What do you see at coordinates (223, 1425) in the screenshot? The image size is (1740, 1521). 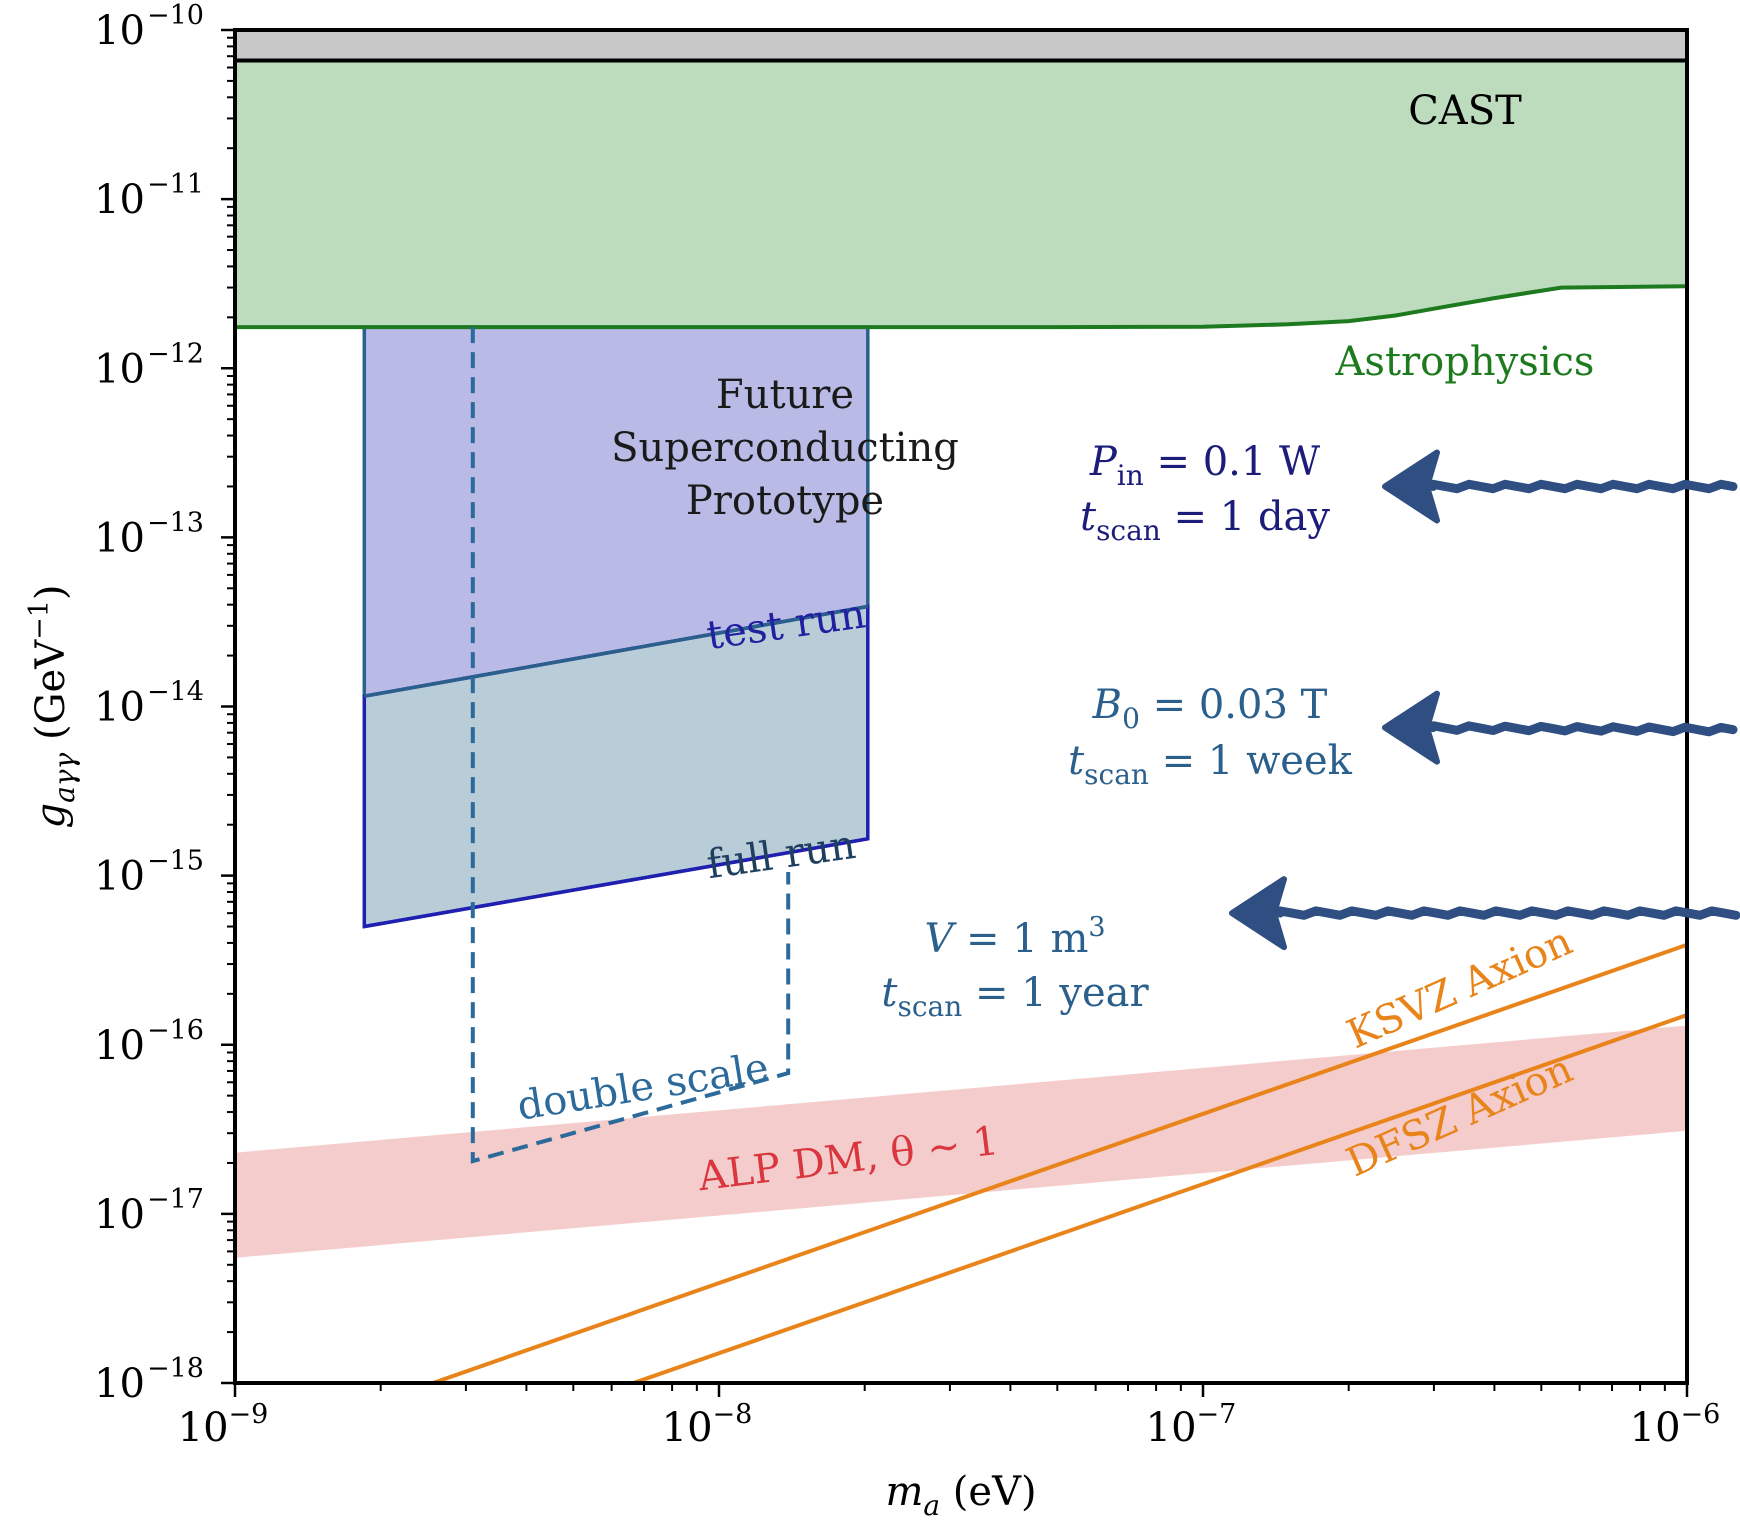 I see `x-tick-label: 10⁻⁹` at bounding box center [223, 1425].